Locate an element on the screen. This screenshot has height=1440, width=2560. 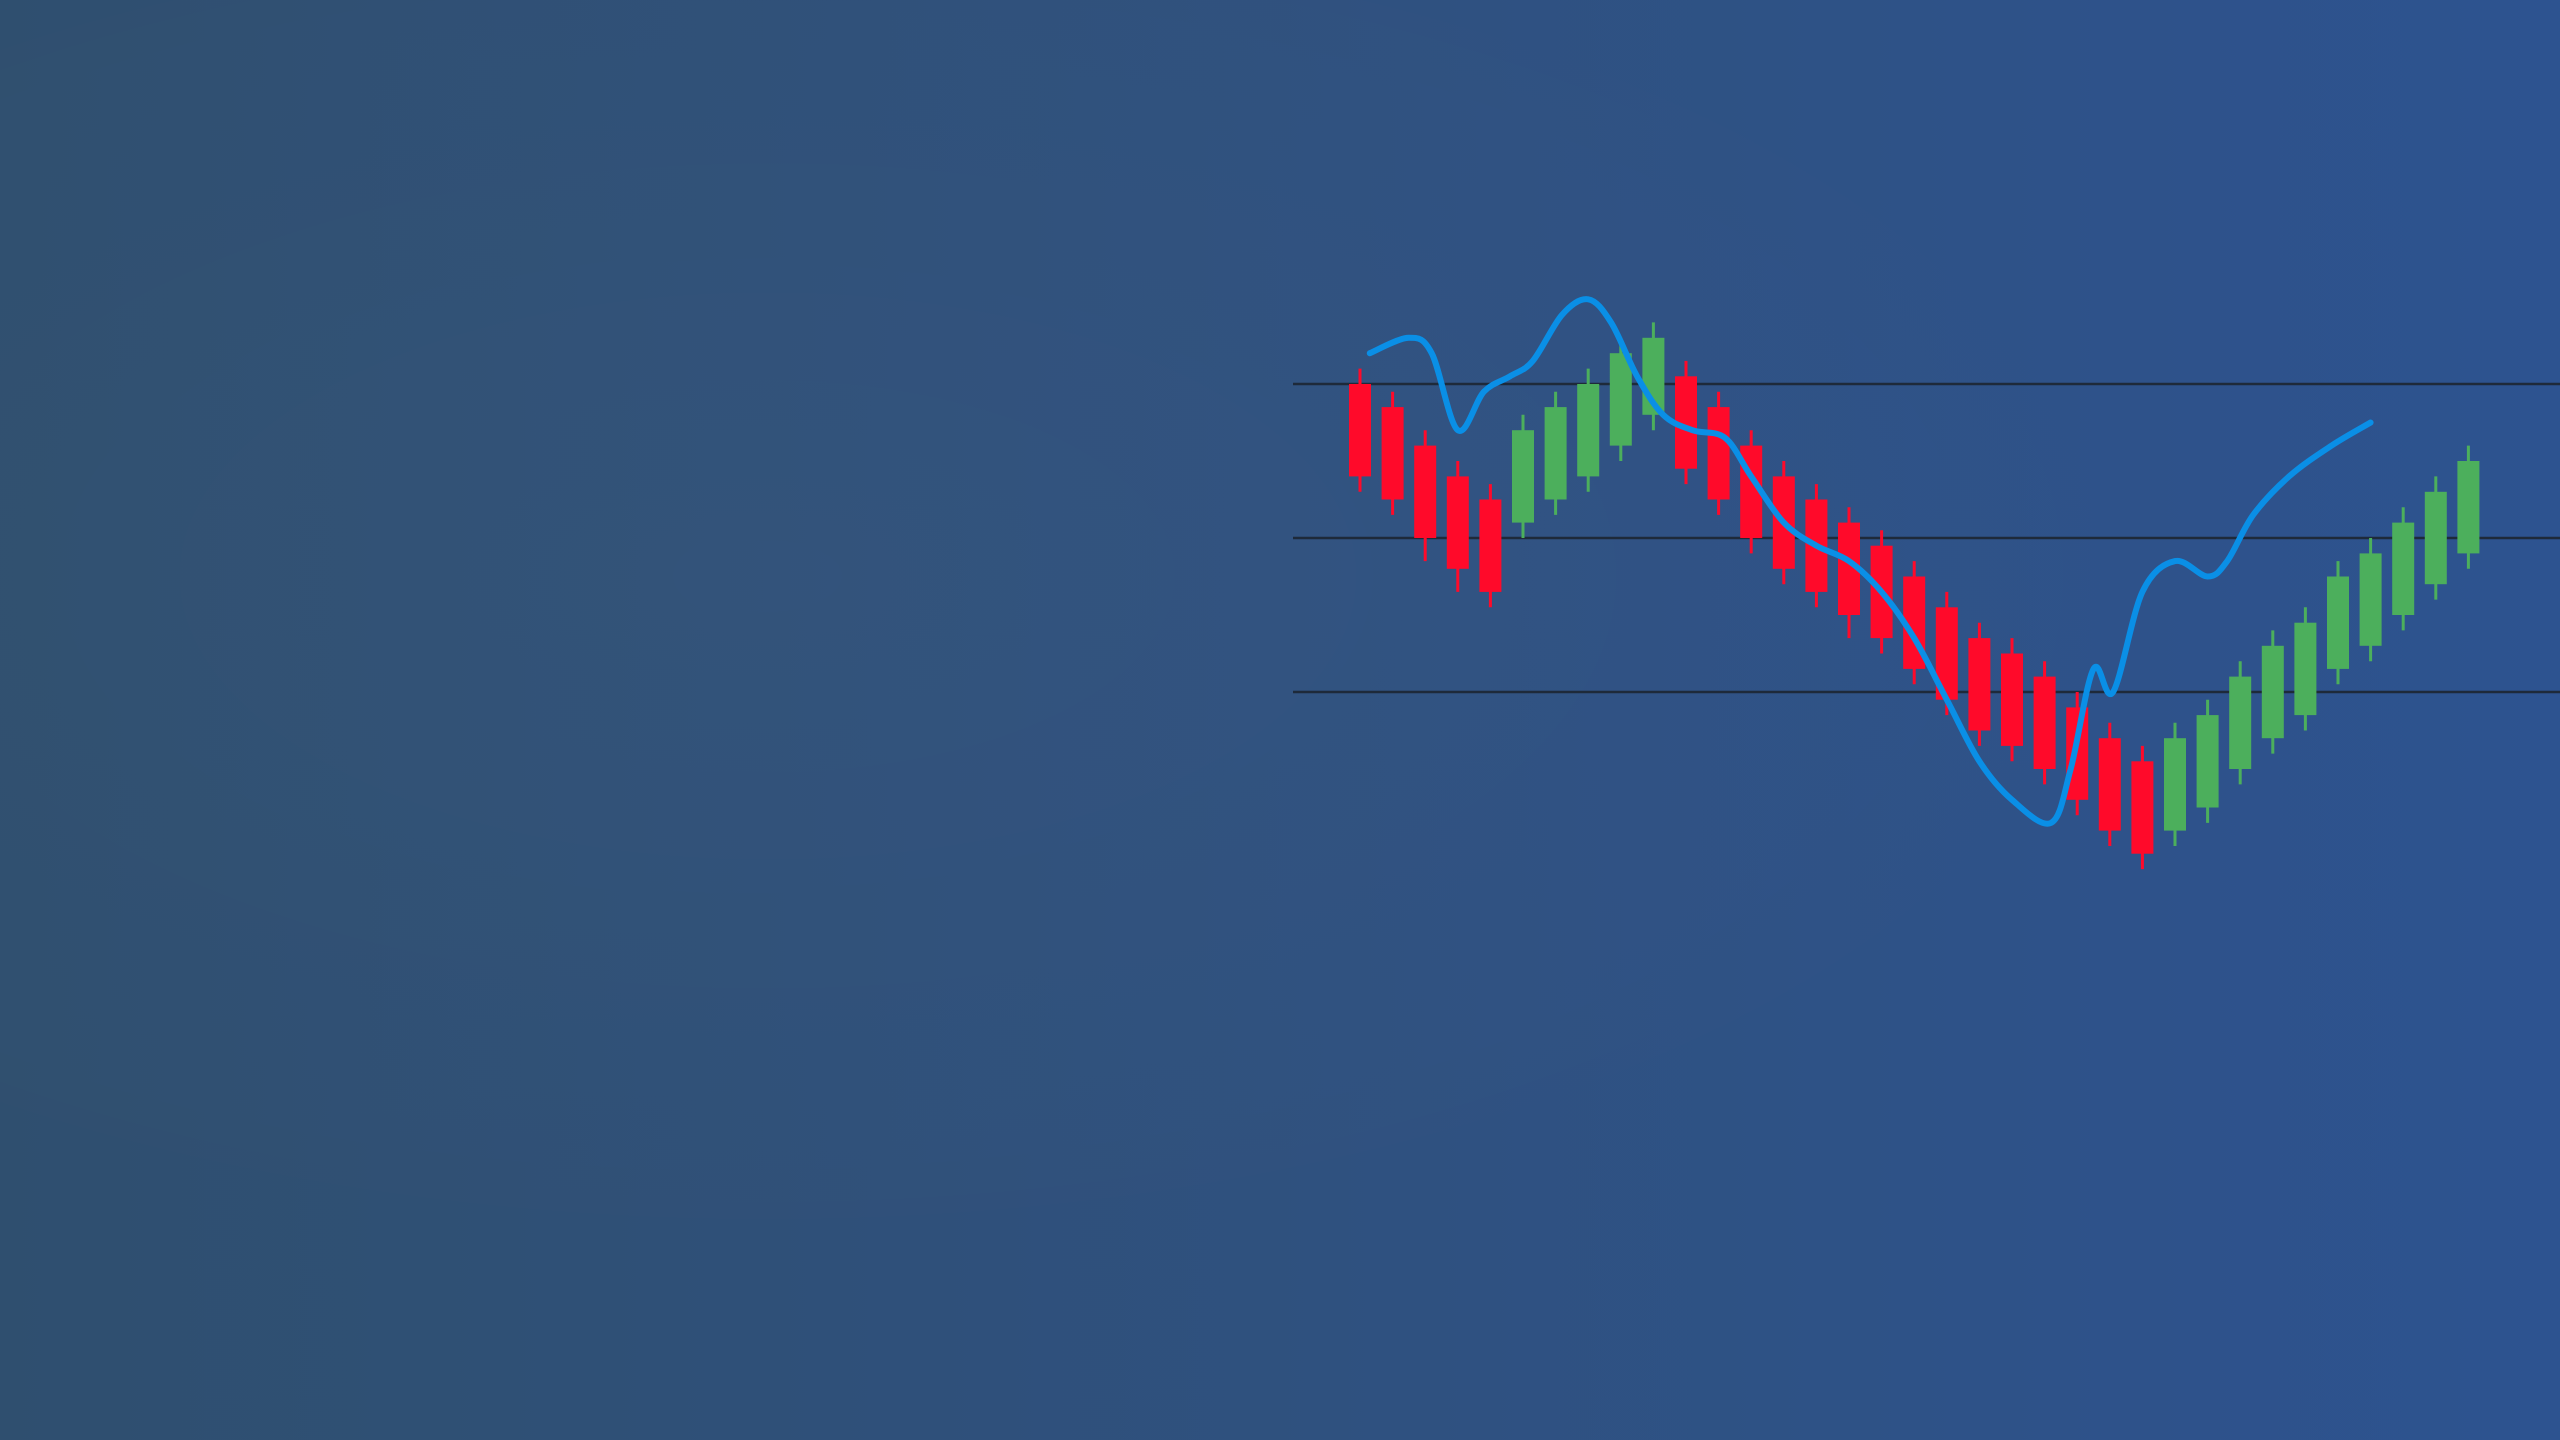
trend-line is located at coordinates (1870, 561).